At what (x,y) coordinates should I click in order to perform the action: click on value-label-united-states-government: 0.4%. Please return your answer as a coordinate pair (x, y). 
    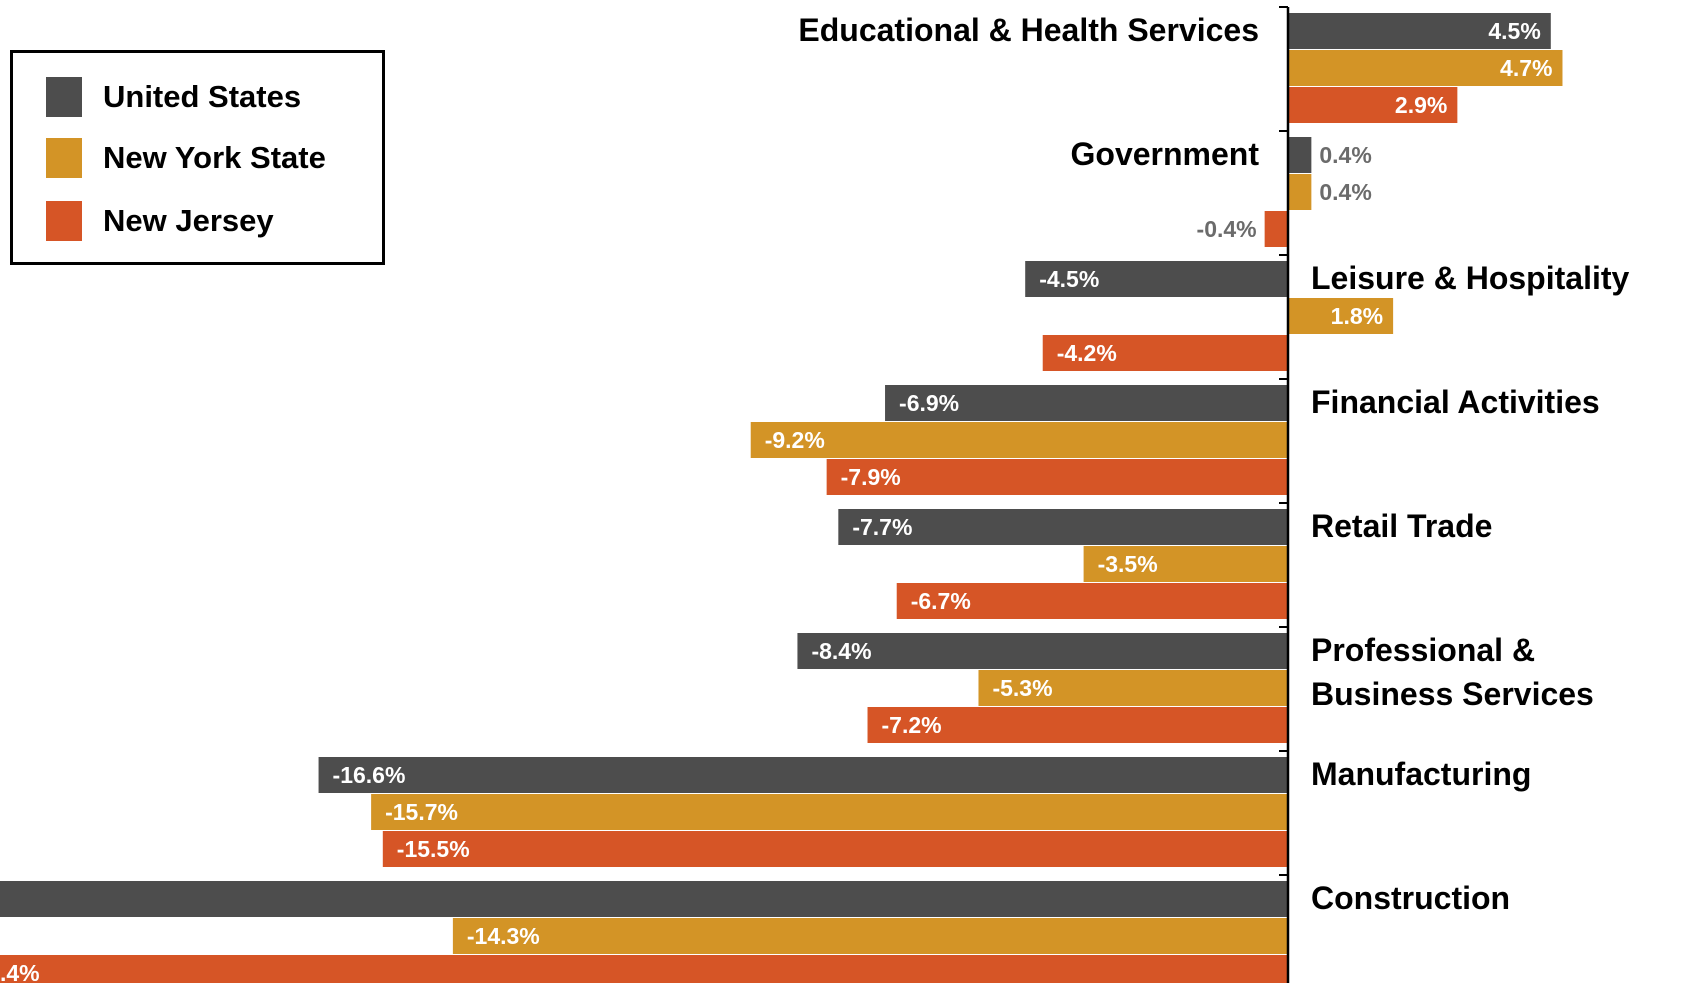
    Looking at the image, I should click on (1345, 155).